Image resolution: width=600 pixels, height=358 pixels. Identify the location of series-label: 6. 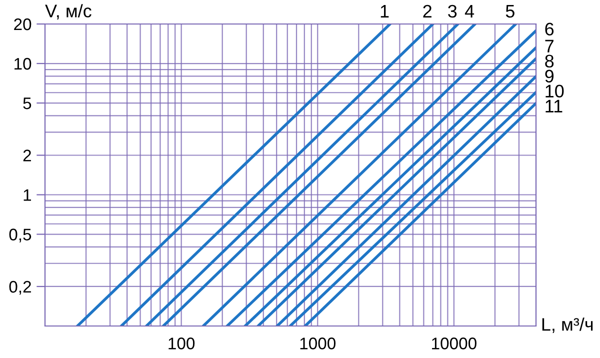
(549, 29).